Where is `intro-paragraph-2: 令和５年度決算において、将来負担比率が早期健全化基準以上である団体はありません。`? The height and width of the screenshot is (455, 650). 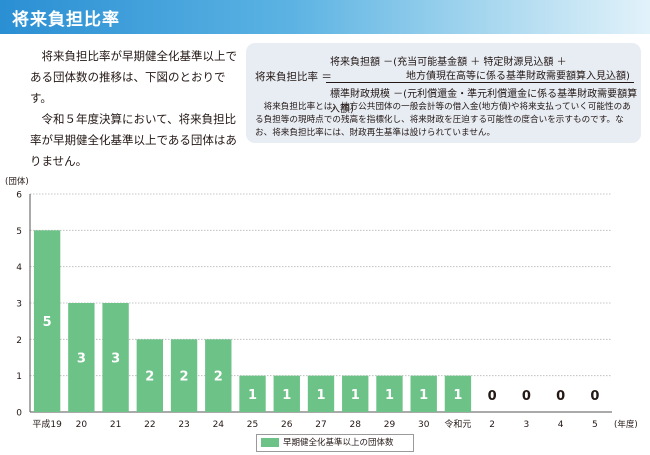 intro-paragraph-2: 令和５年度決算において、将来負担比率が早期健全化基準以上である団体はありません。 is located at coordinates (133, 140).